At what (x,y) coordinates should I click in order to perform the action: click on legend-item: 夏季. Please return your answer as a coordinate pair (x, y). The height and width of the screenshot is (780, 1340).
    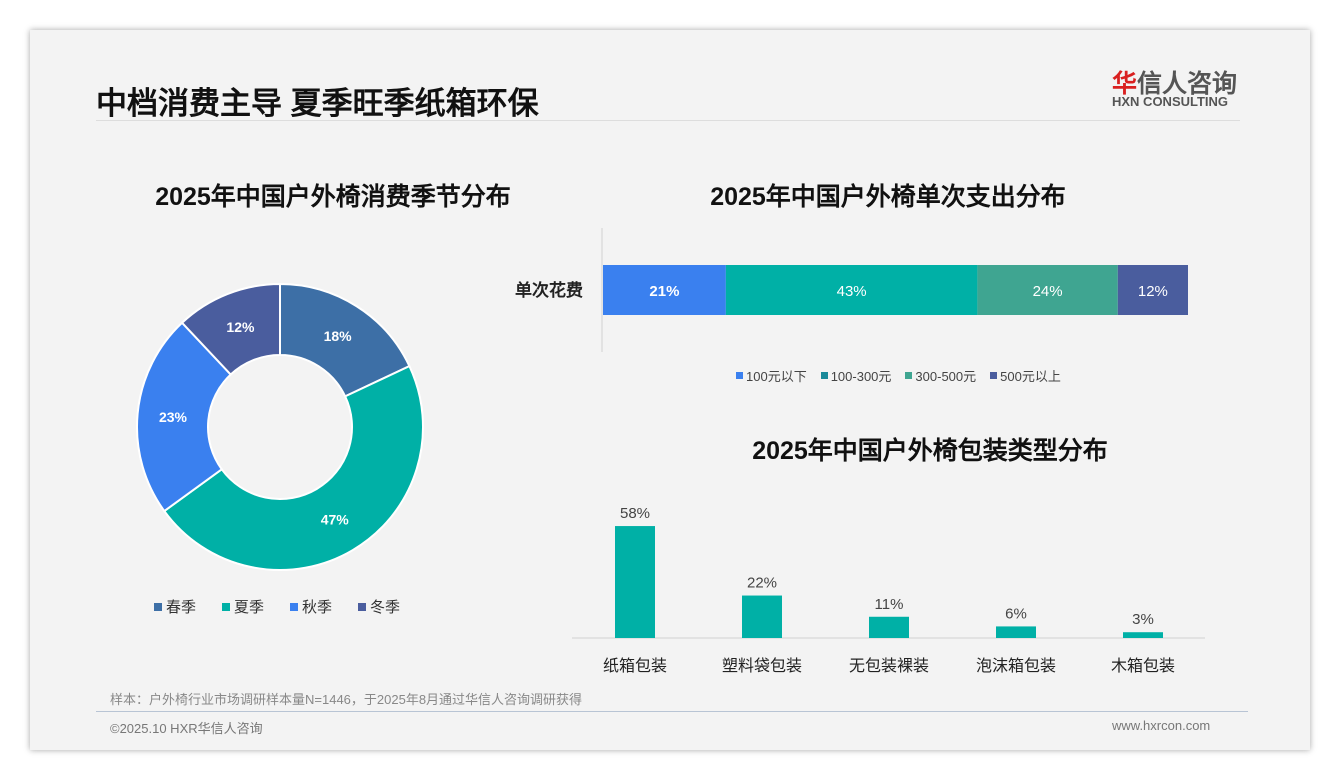
    Looking at the image, I should click on (243, 606).